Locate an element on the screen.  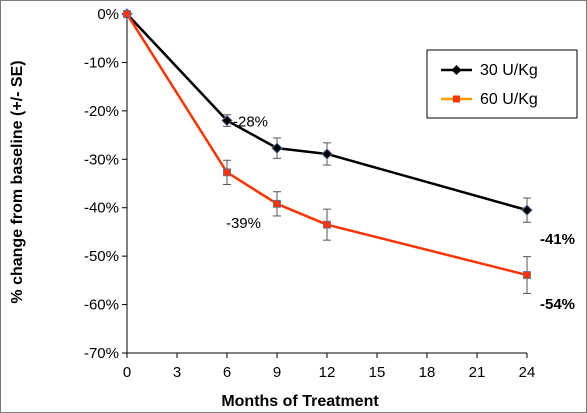
y-tick-label: -30% is located at coordinates (101, 159).